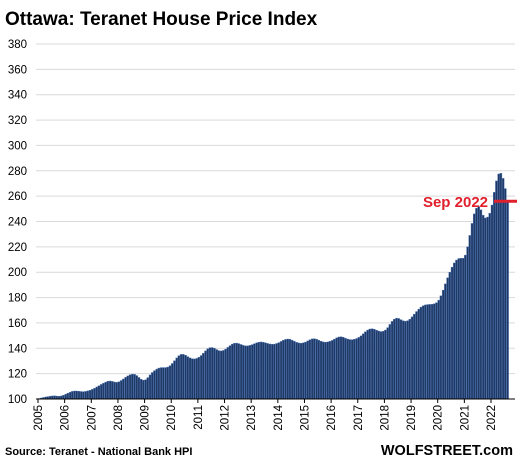 The height and width of the screenshot is (461, 519). Describe the element at coordinates (455, 202) in the screenshot. I see `sep-2022-marker-label: Sep 2022` at that location.